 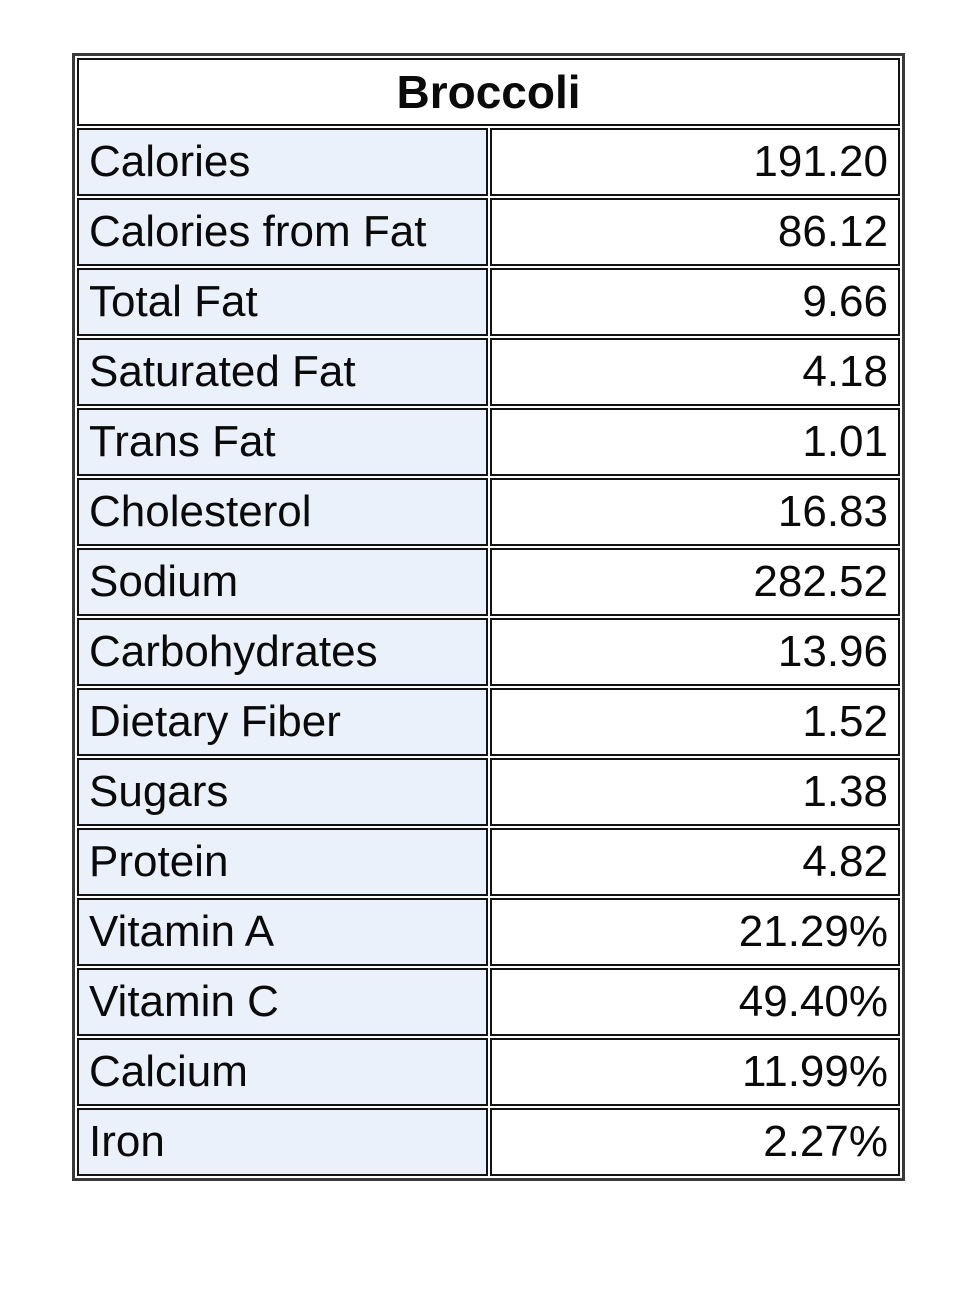 I want to click on nutrient-label: Calories, so click(x=282, y=162).